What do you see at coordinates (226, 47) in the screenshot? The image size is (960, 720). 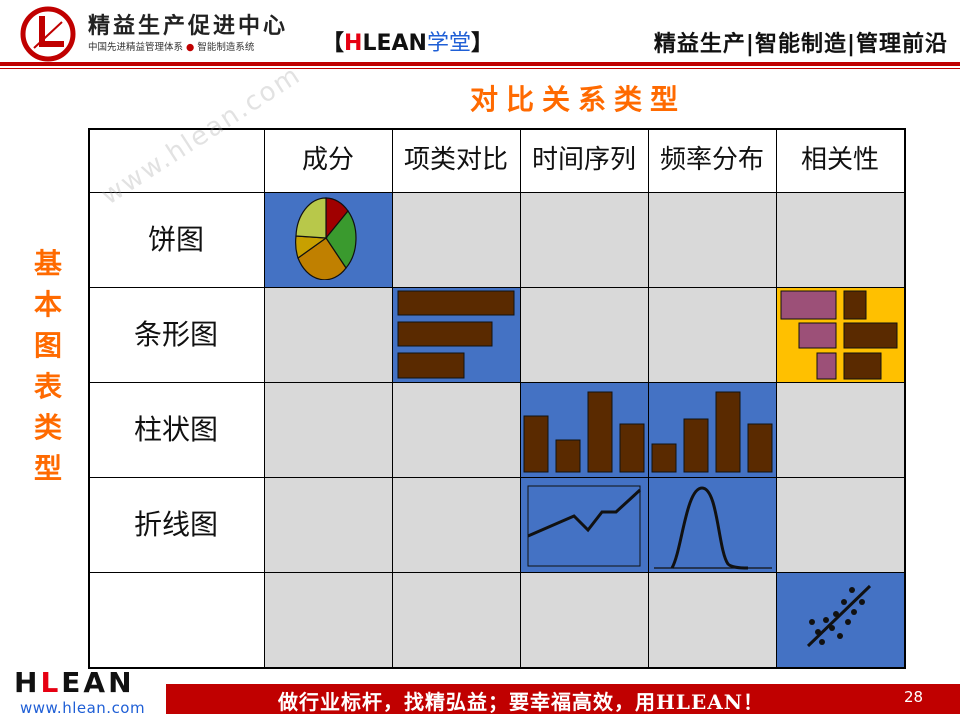 I see `brand-sub-right: 智能制造系统` at bounding box center [226, 47].